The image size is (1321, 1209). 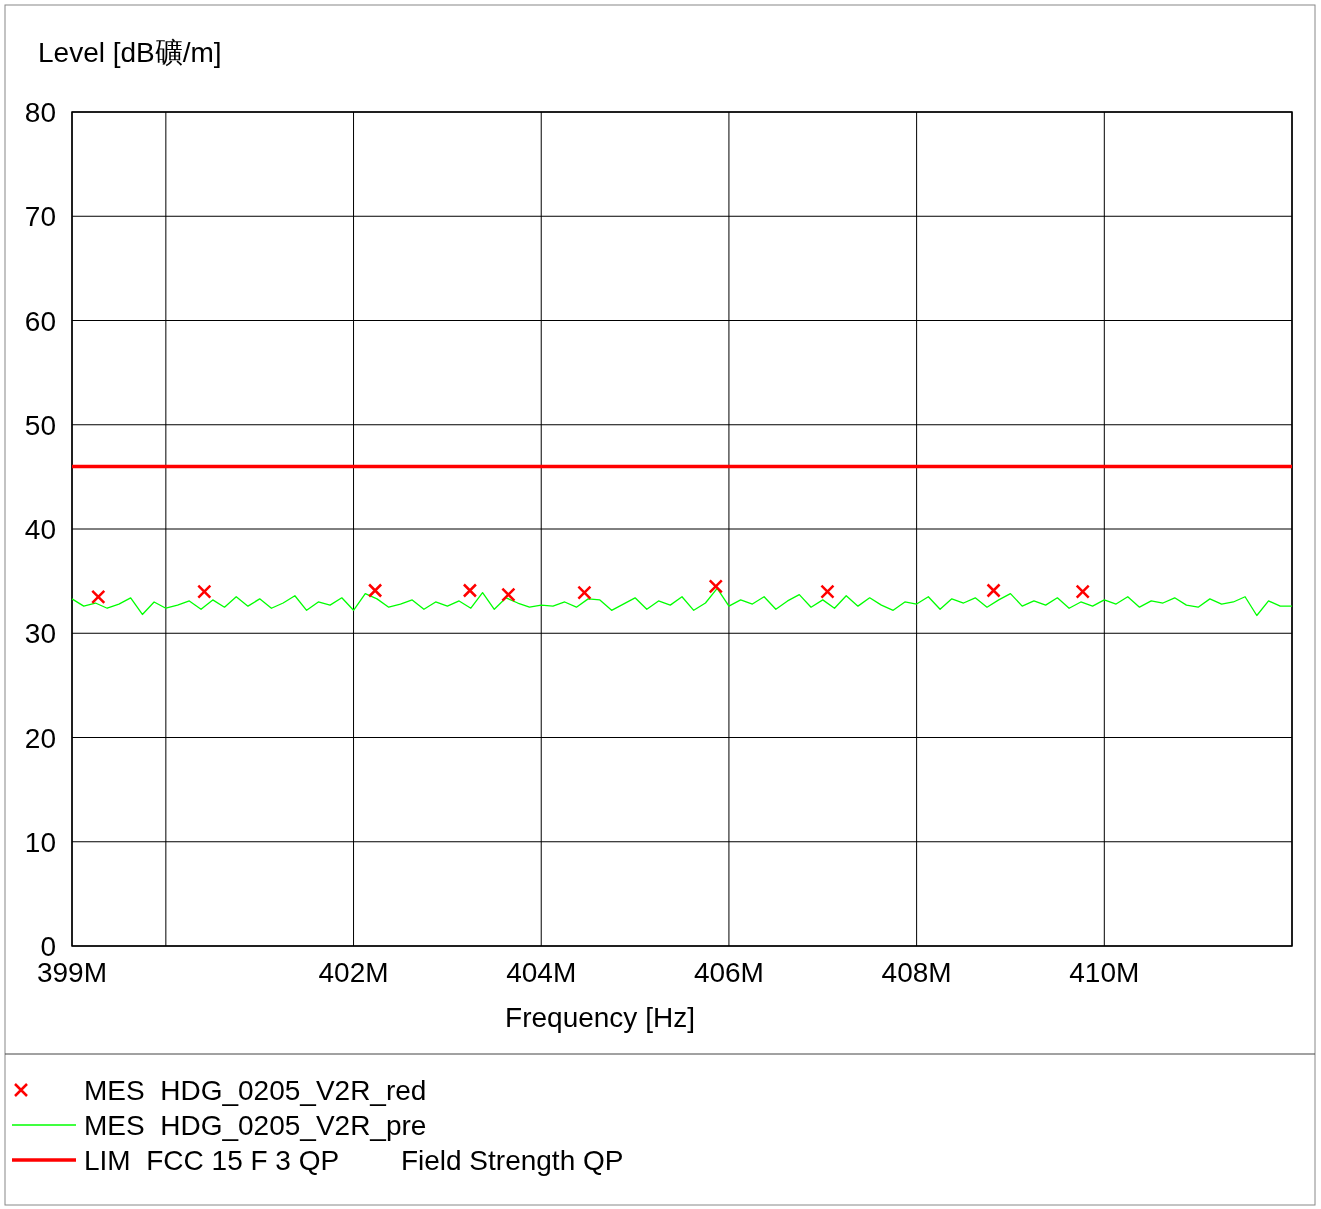 What do you see at coordinates (40, 217) in the screenshot?
I see `y-tick-label: 70` at bounding box center [40, 217].